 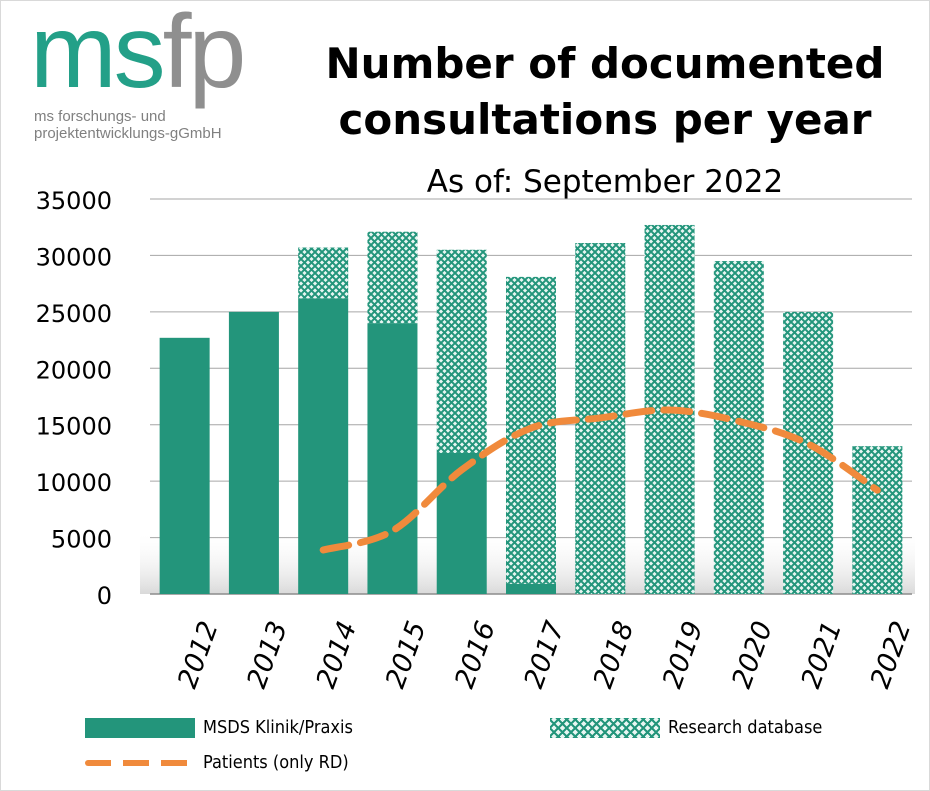 I want to click on logo-sub-line1: ms forschungs- und, so click(x=100, y=116).